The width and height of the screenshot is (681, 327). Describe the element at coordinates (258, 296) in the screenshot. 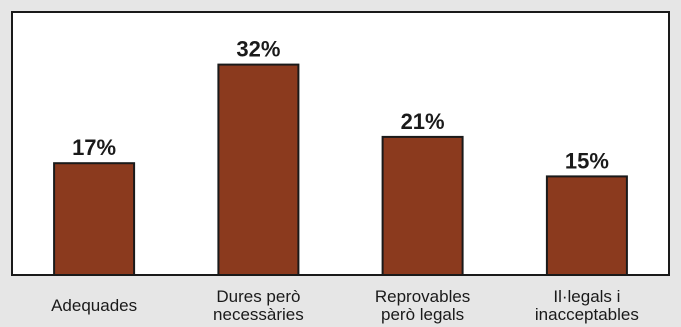

I see `category-label-2-line-1: Dures però` at that location.